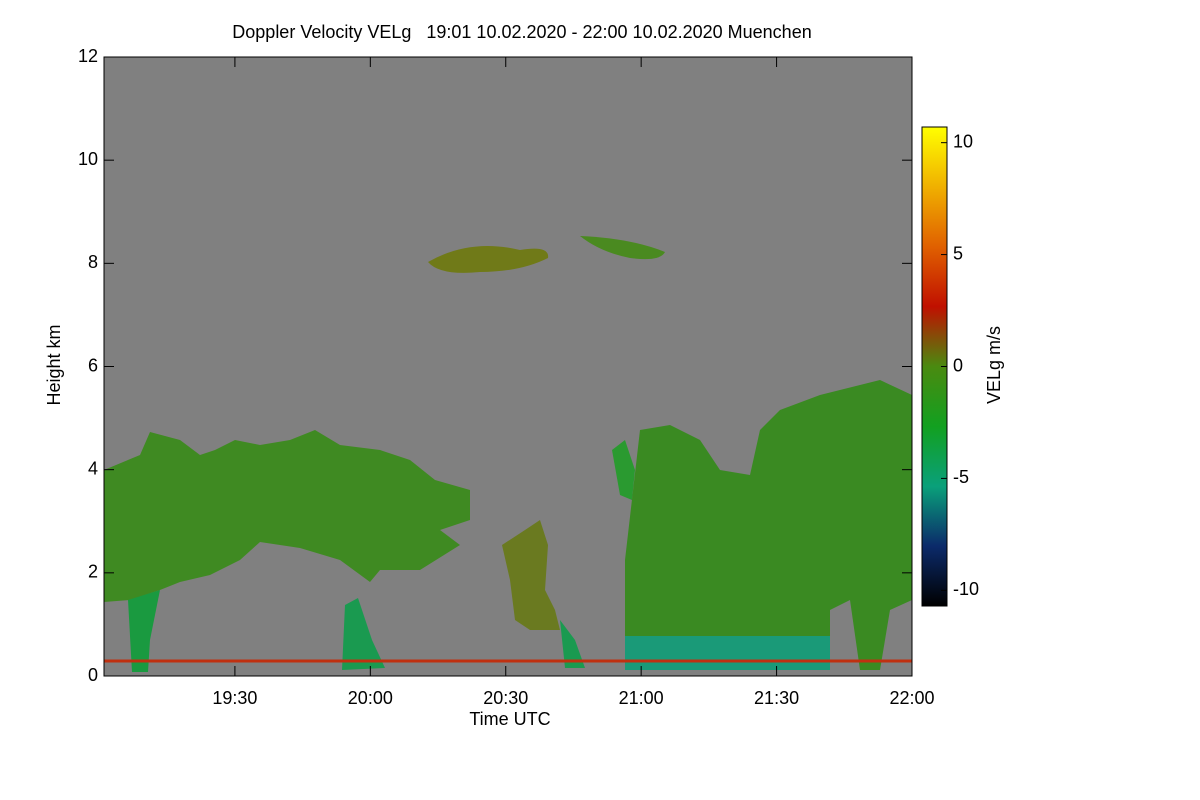 The height and width of the screenshot is (800, 1200). I want to click on x-tick-label: 20:00, so click(370, 698).